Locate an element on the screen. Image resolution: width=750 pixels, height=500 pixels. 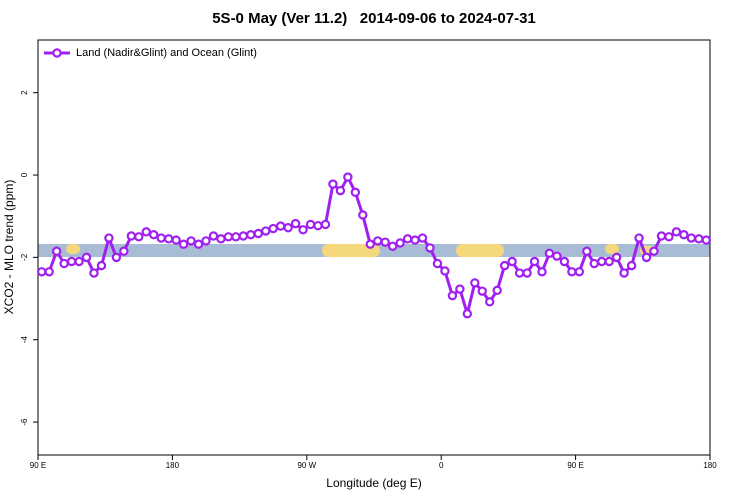
legend-marker is located at coordinates (57, 53).